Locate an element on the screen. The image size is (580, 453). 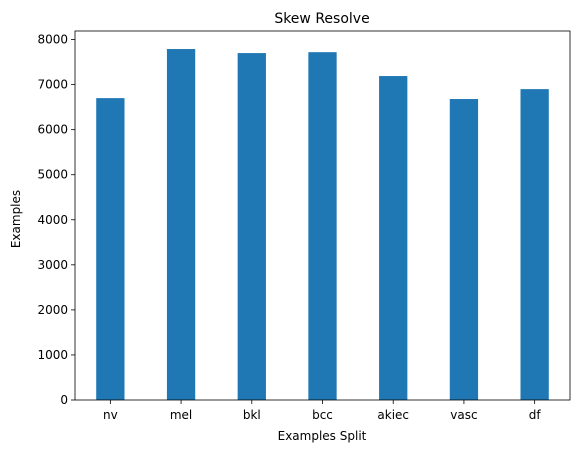
y-tick-label-7000: 7000 is located at coordinates (52, 85).